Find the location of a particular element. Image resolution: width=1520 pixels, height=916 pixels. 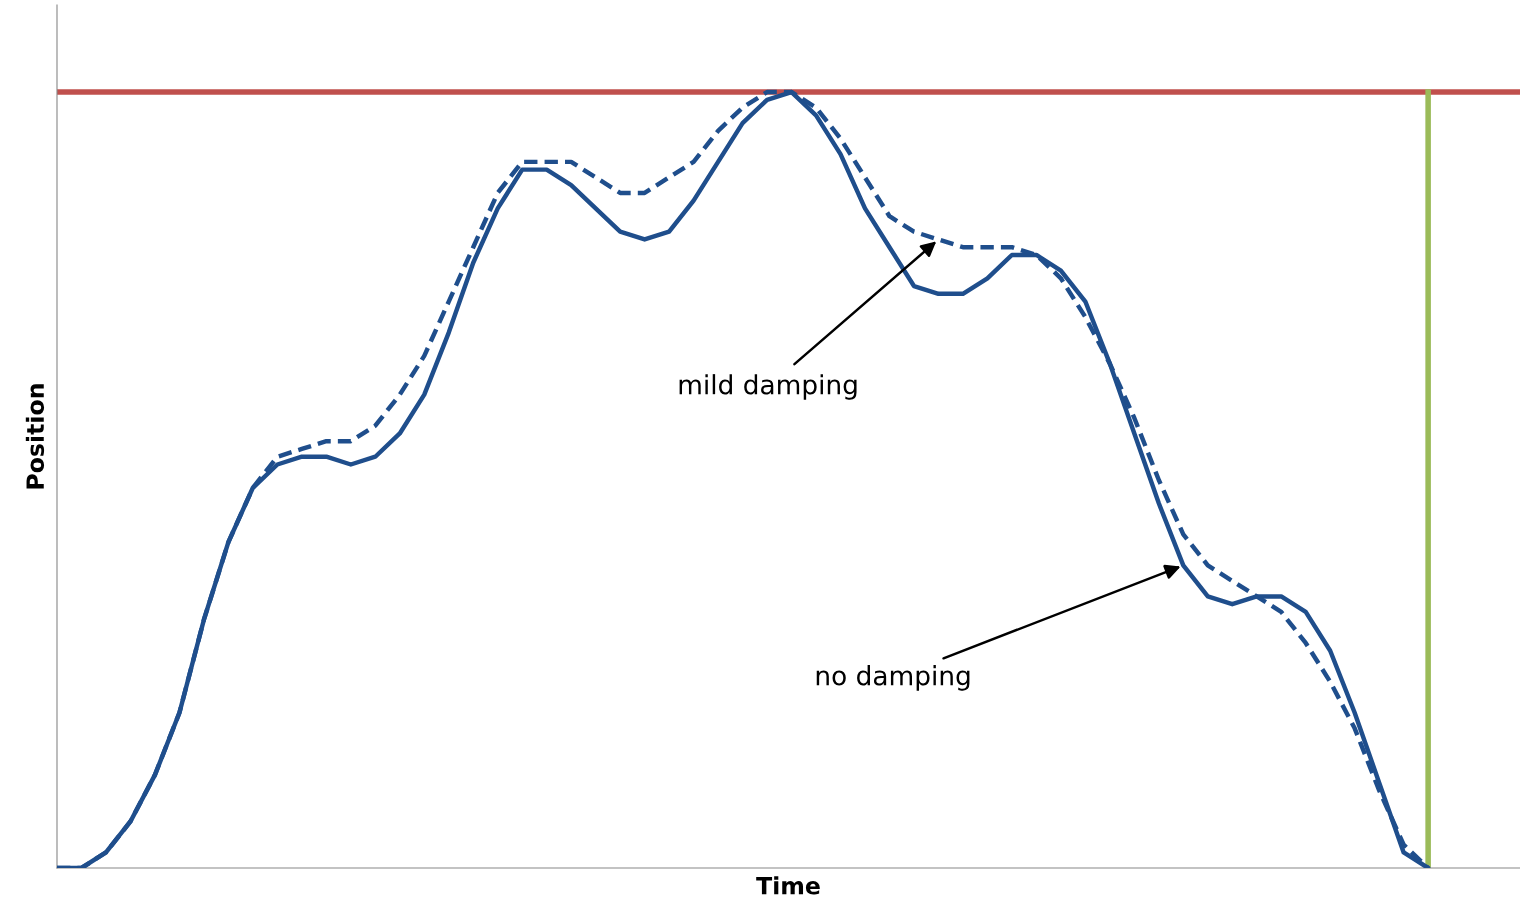

annotation: no damping is located at coordinates (893, 678).